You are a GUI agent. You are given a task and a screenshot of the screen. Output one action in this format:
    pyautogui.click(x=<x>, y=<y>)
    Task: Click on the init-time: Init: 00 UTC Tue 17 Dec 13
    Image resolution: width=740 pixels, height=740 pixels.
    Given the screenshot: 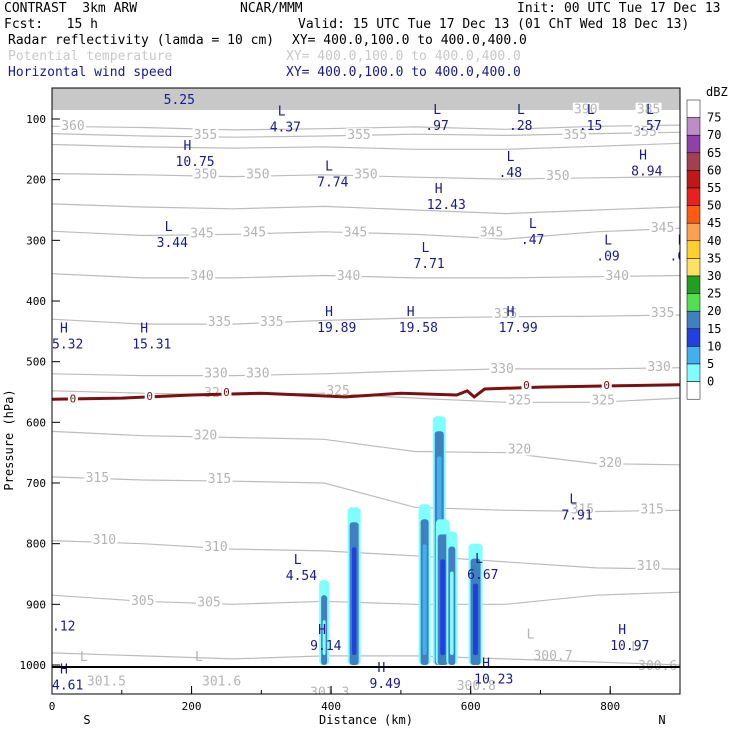 What is the action you would take?
    pyautogui.click(x=619, y=8)
    